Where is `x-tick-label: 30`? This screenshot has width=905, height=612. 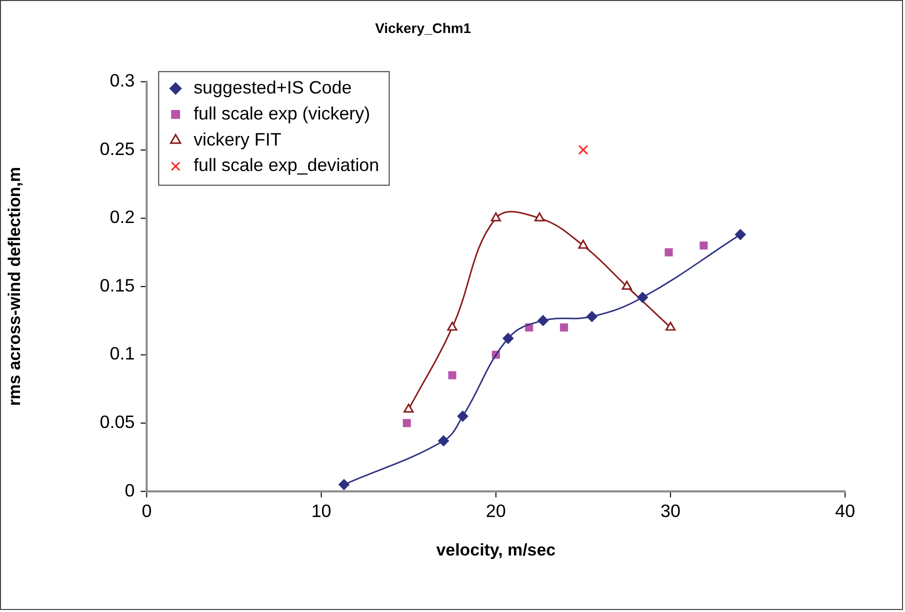
x-tick-label: 30 is located at coordinates (670, 511).